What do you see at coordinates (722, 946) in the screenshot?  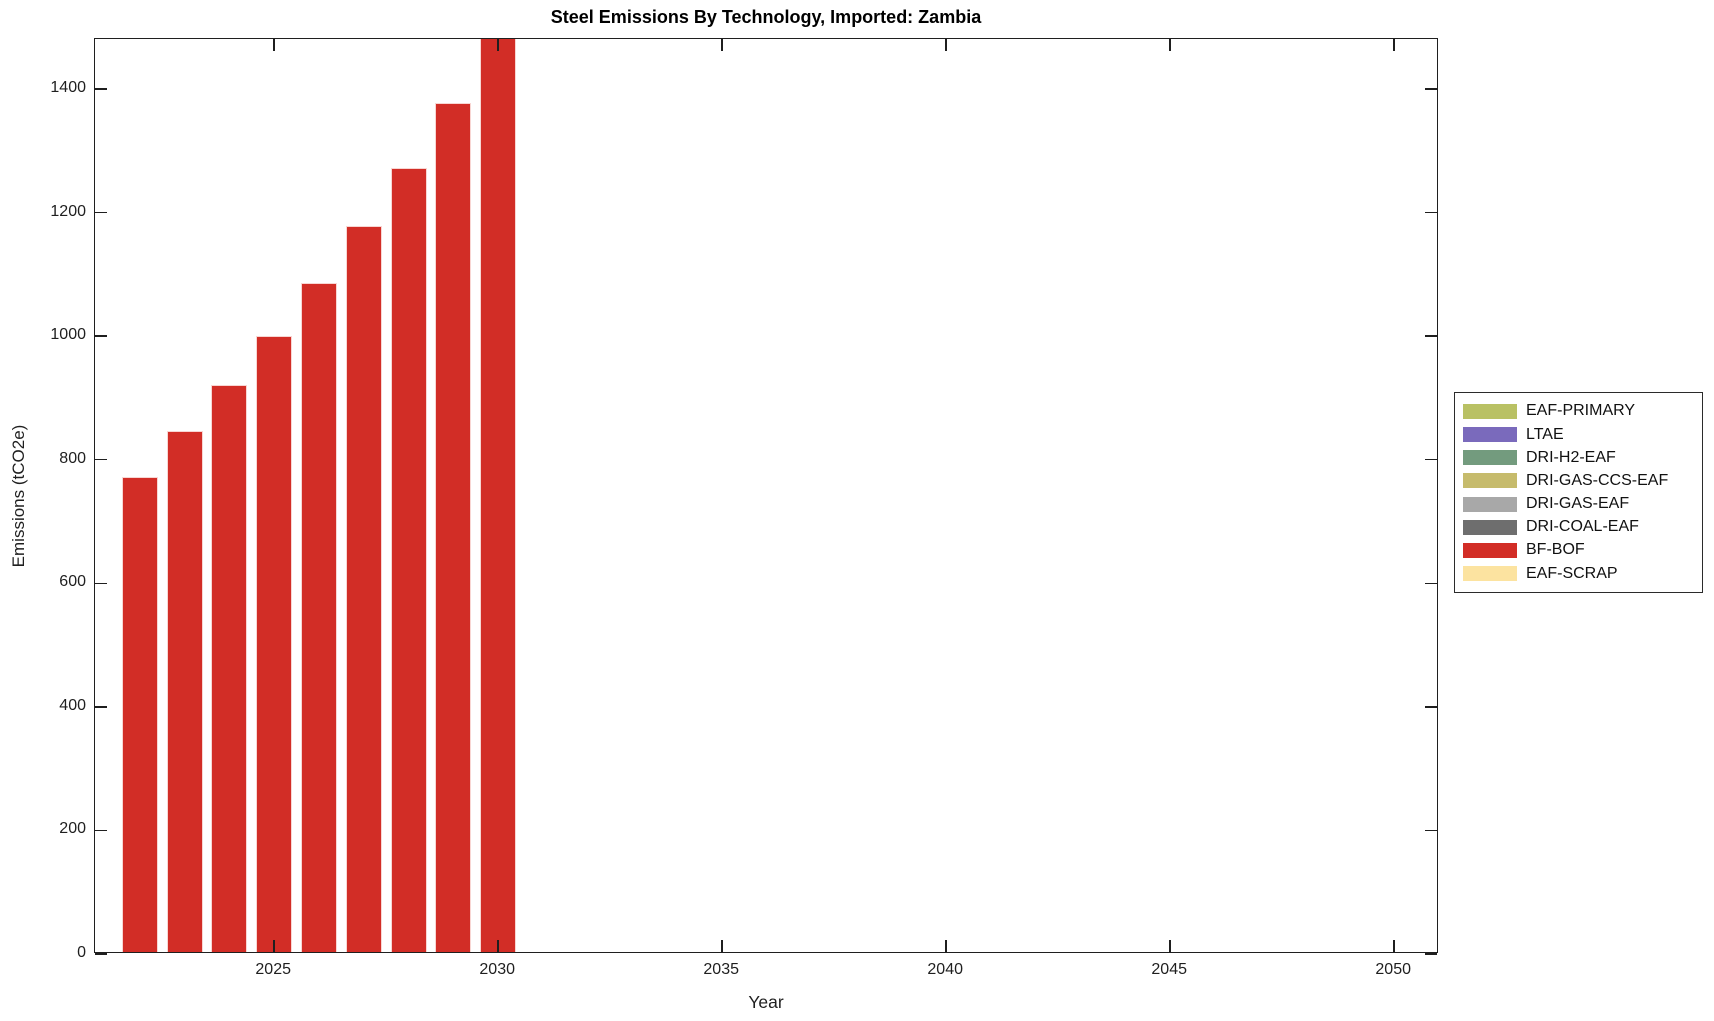 I see `x-tick-2035` at bounding box center [722, 946].